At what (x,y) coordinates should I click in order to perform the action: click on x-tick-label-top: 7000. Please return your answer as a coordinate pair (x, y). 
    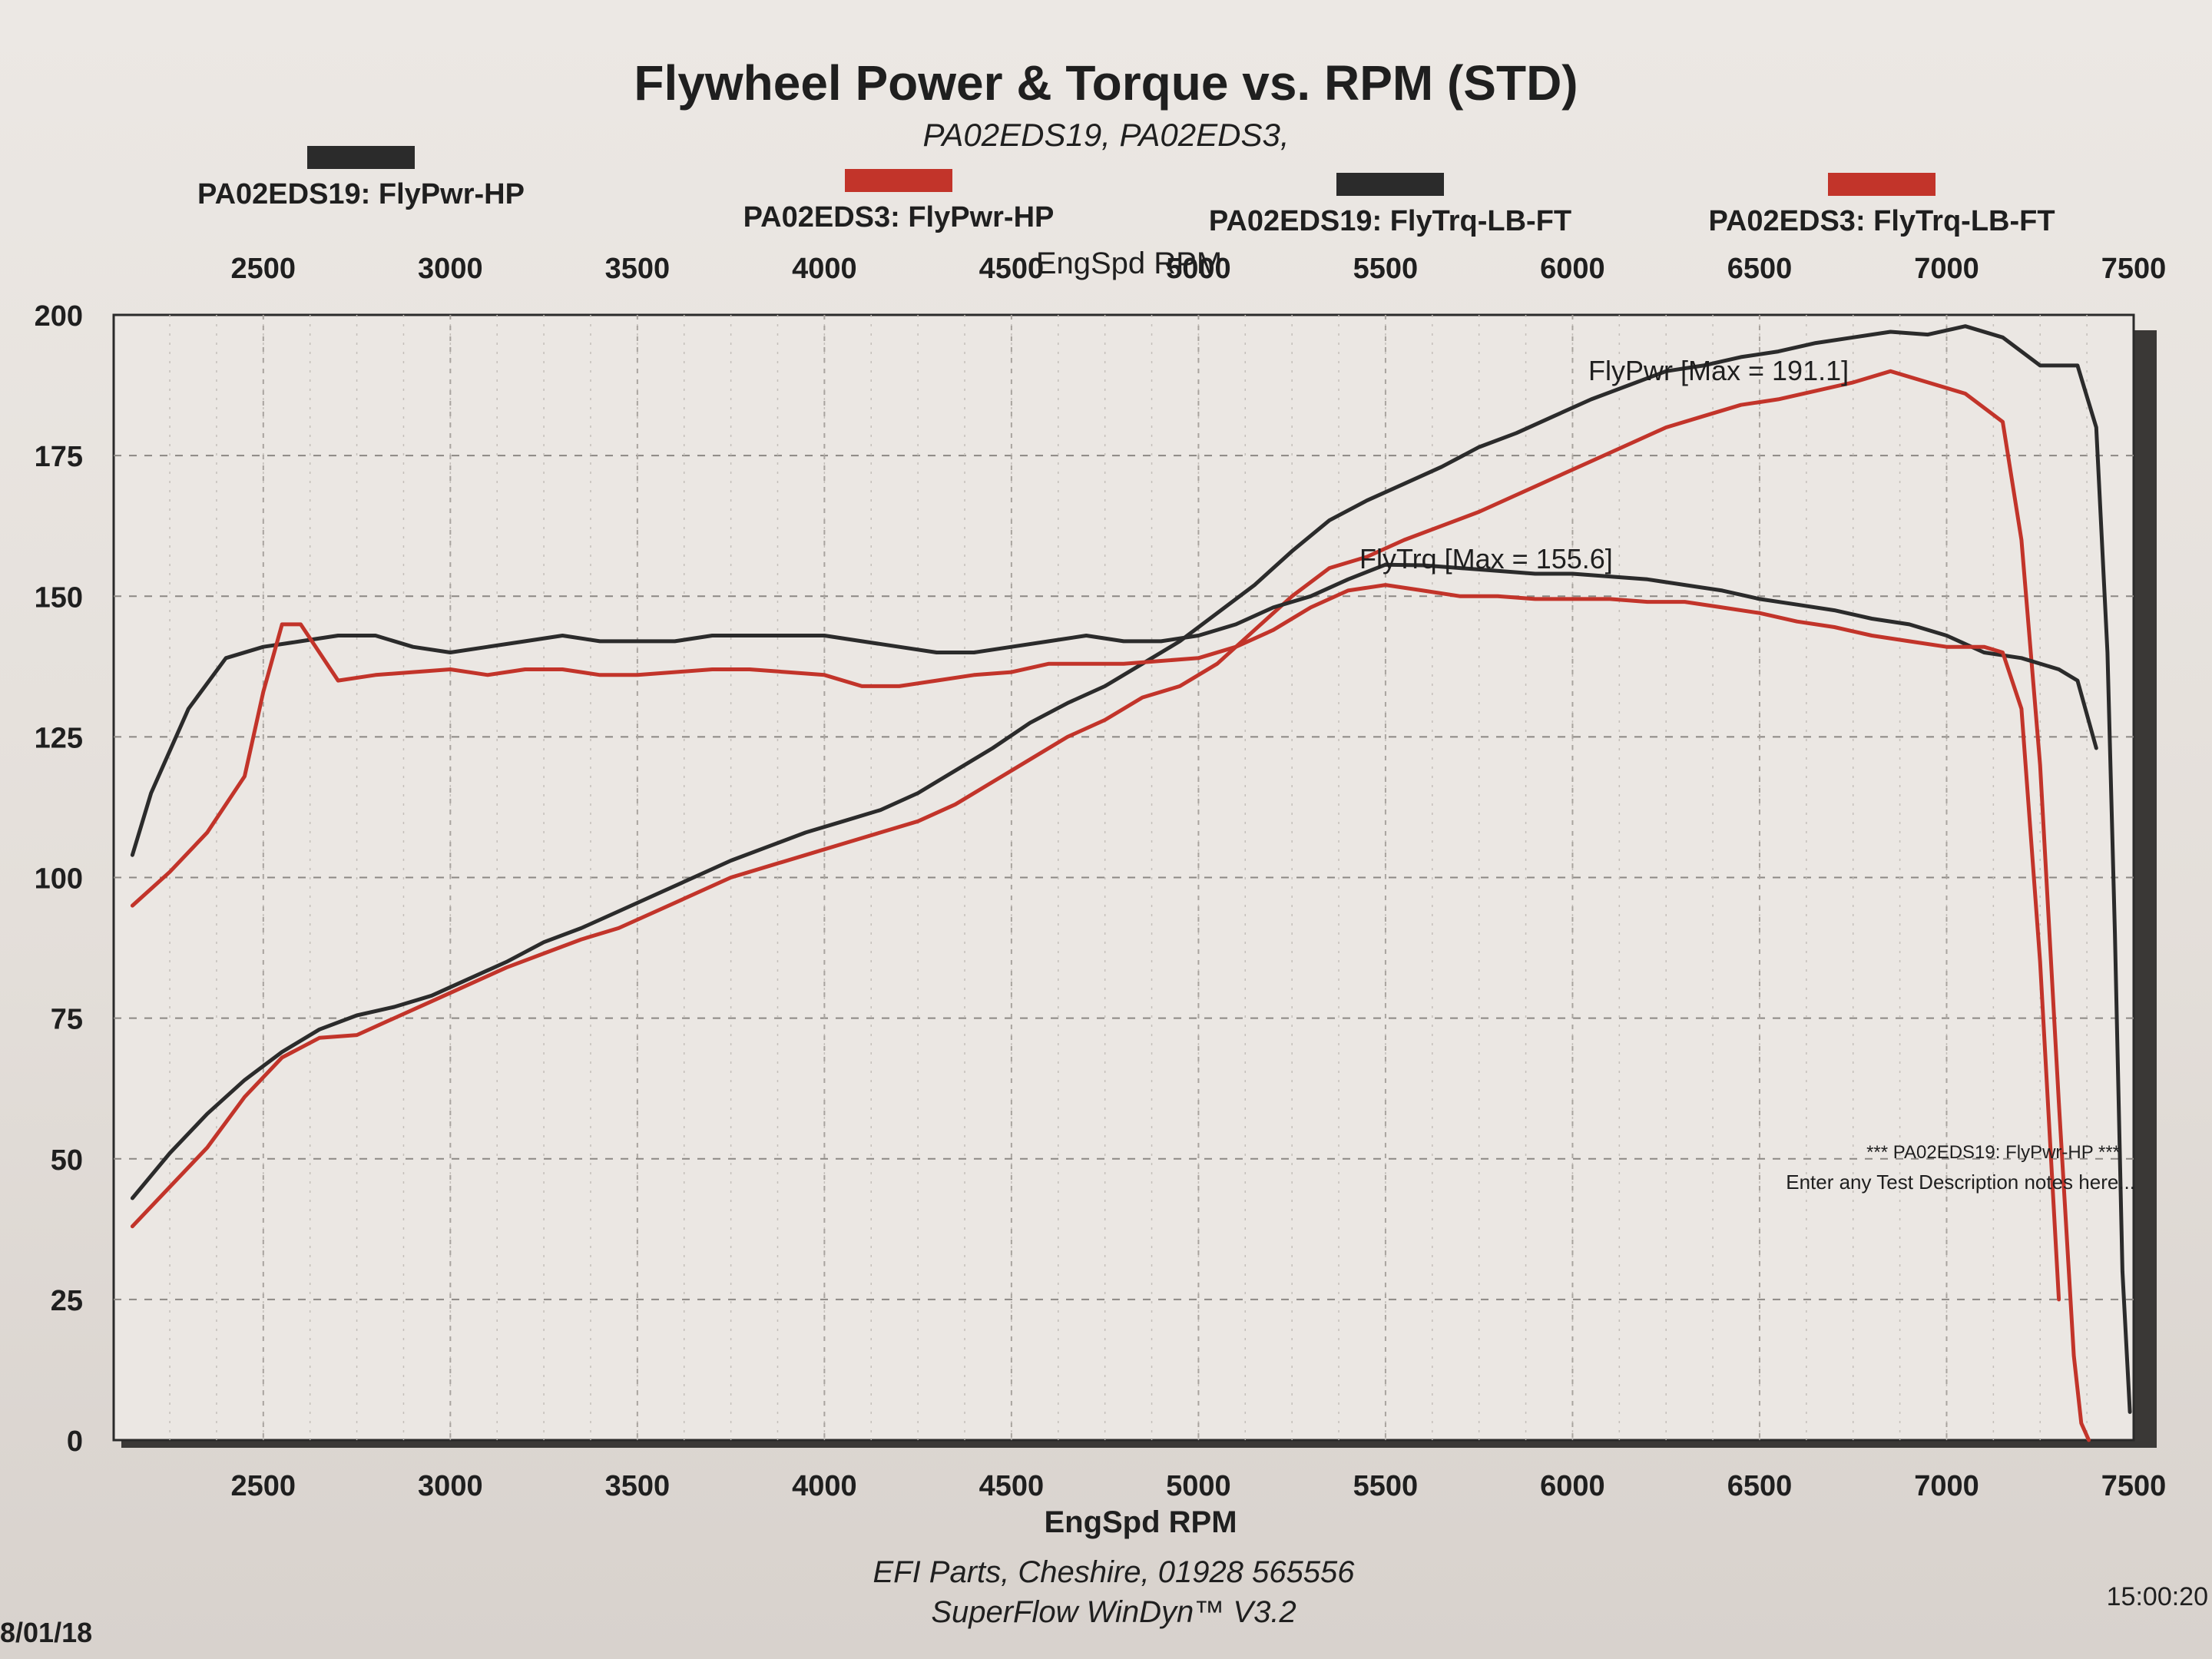
    Looking at the image, I should click on (1946, 269).